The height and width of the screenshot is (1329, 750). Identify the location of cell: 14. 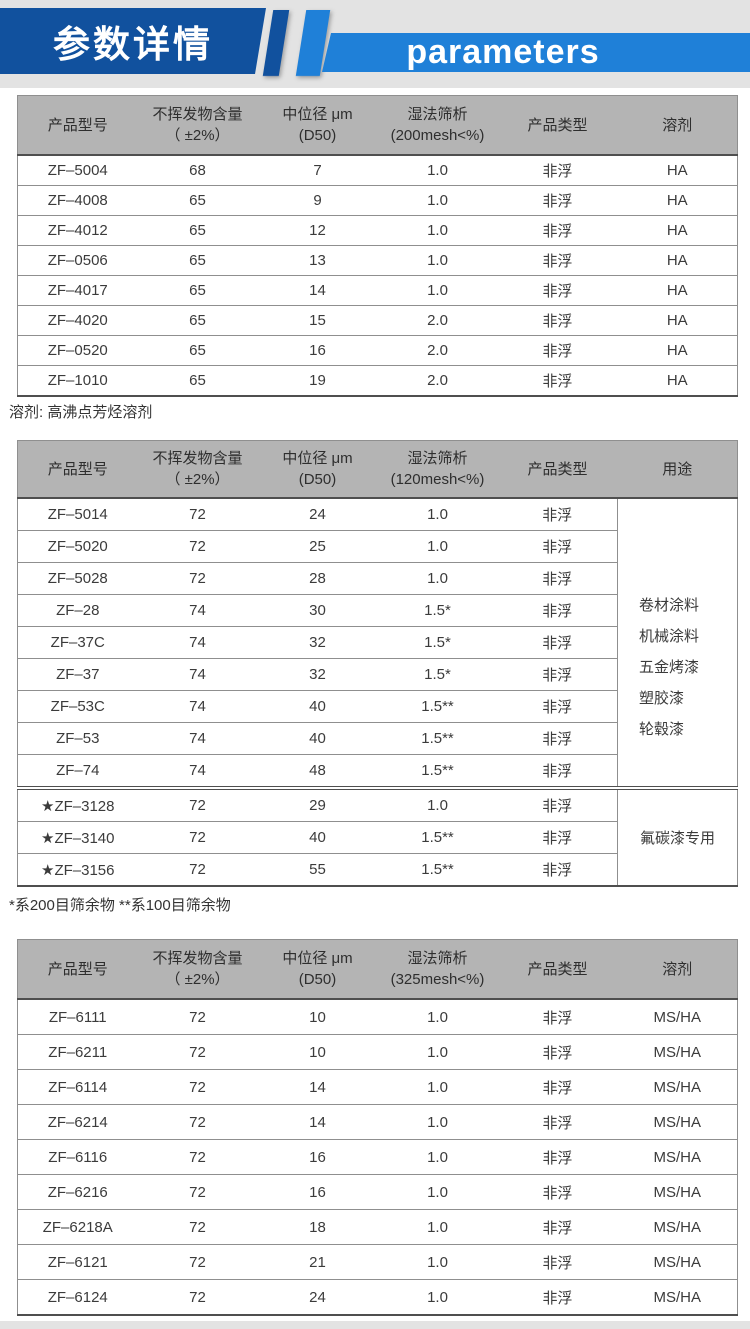
(317, 1122).